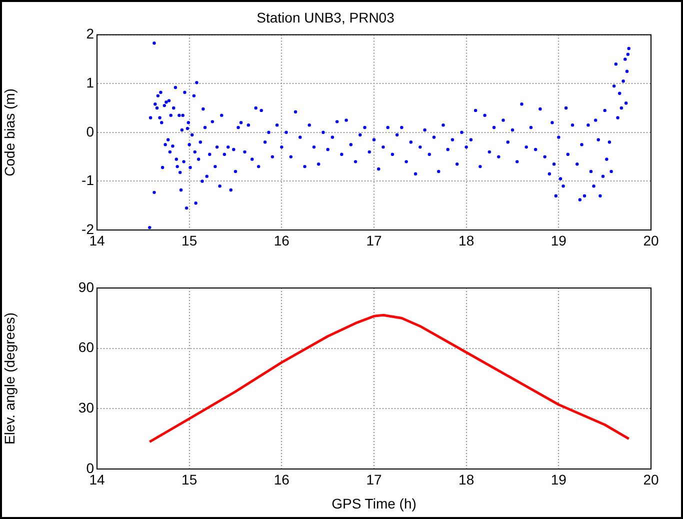  Describe the element at coordinates (86, 286) in the screenshot. I see `y-tick-label: 90` at that location.